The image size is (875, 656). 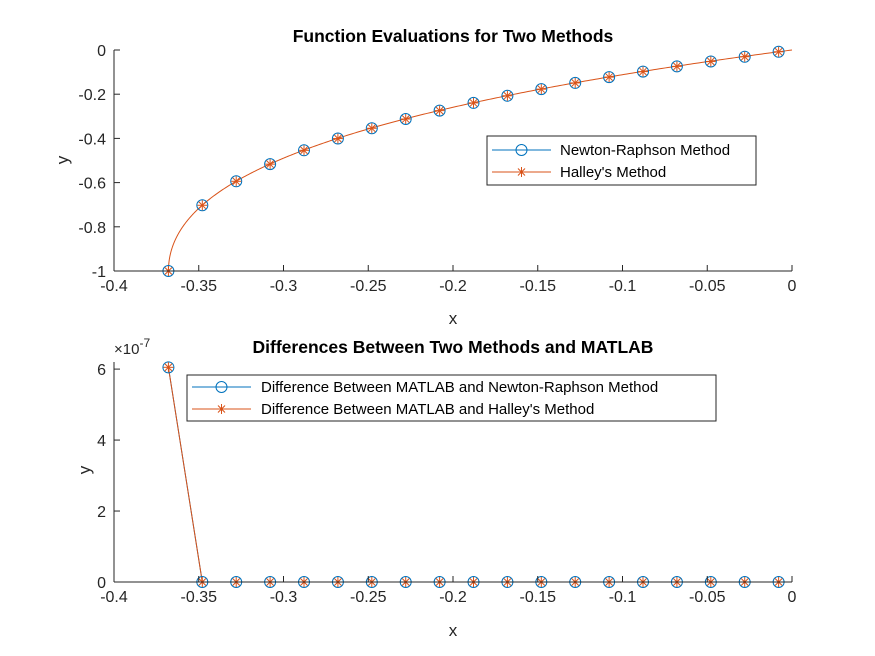 What do you see at coordinates (92, 139) in the screenshot?
I see `top-y-tick-label: -0.4` at bounding box center [92, 139].